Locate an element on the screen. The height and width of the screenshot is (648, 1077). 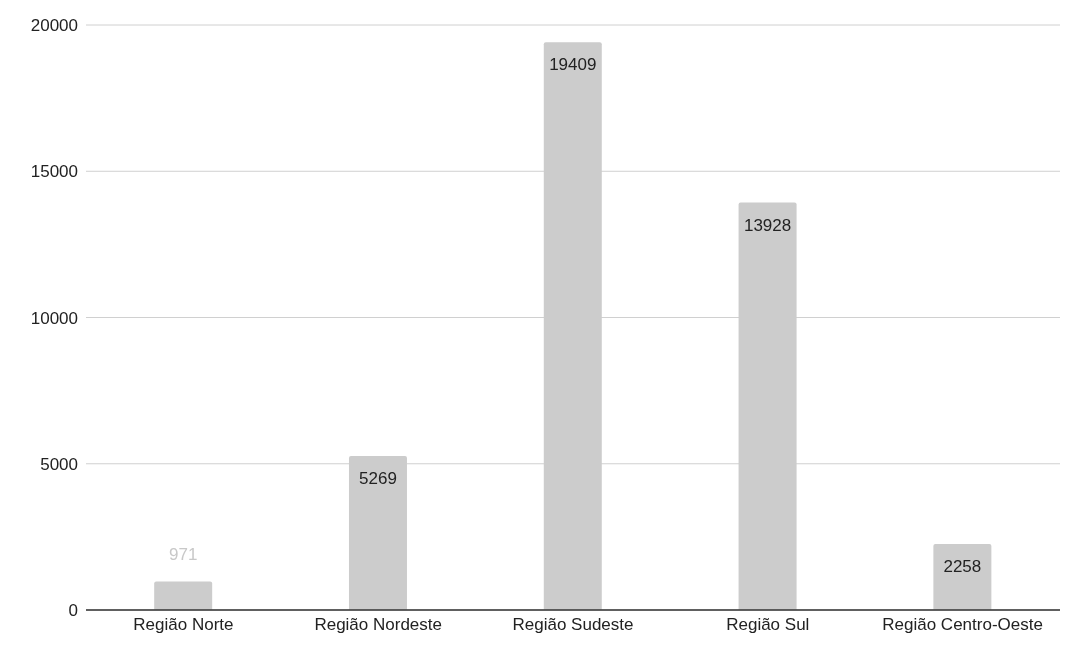
x-tick-label: Região Sudeste is located at coordinates (573, 625).